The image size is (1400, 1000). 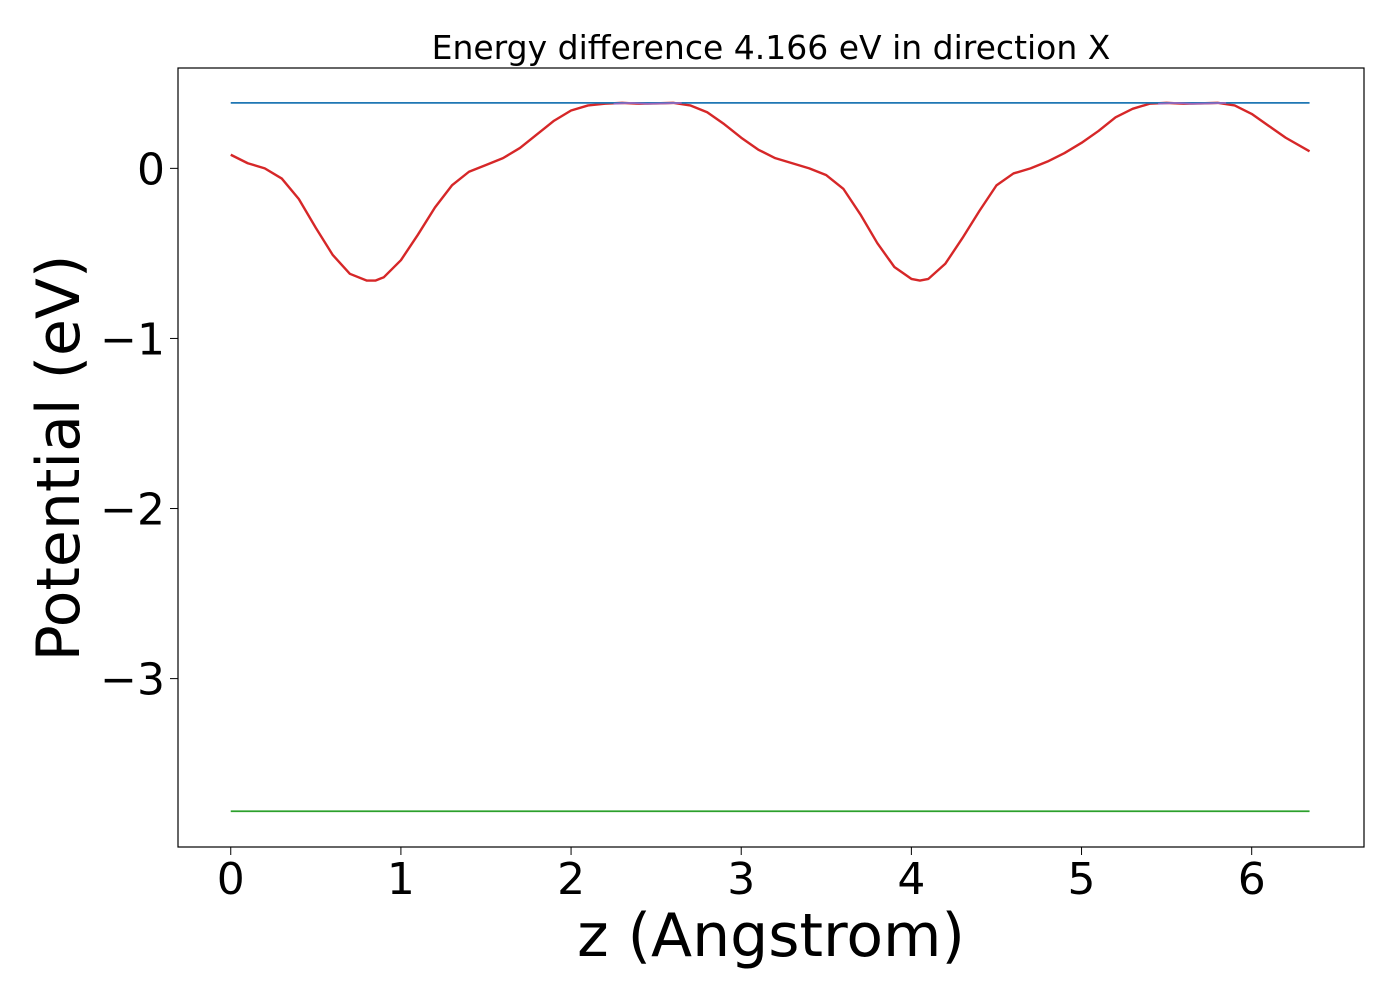 I want to click on x-tick-label: 5, so click(x=1082, y=879).